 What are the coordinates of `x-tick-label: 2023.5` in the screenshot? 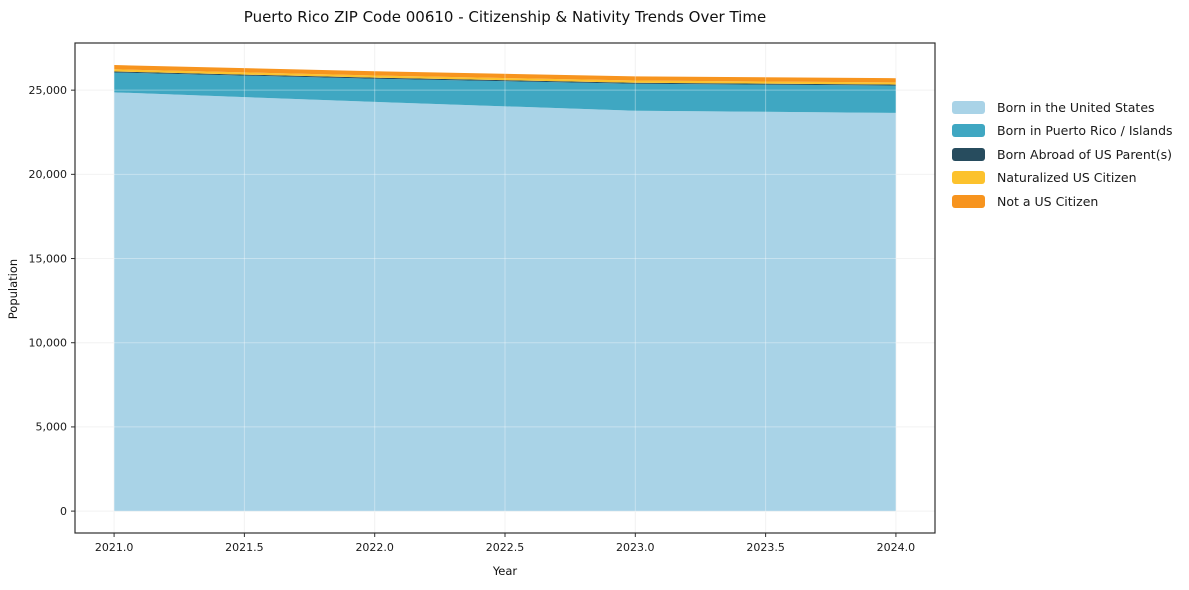 It's located at (765, 547).